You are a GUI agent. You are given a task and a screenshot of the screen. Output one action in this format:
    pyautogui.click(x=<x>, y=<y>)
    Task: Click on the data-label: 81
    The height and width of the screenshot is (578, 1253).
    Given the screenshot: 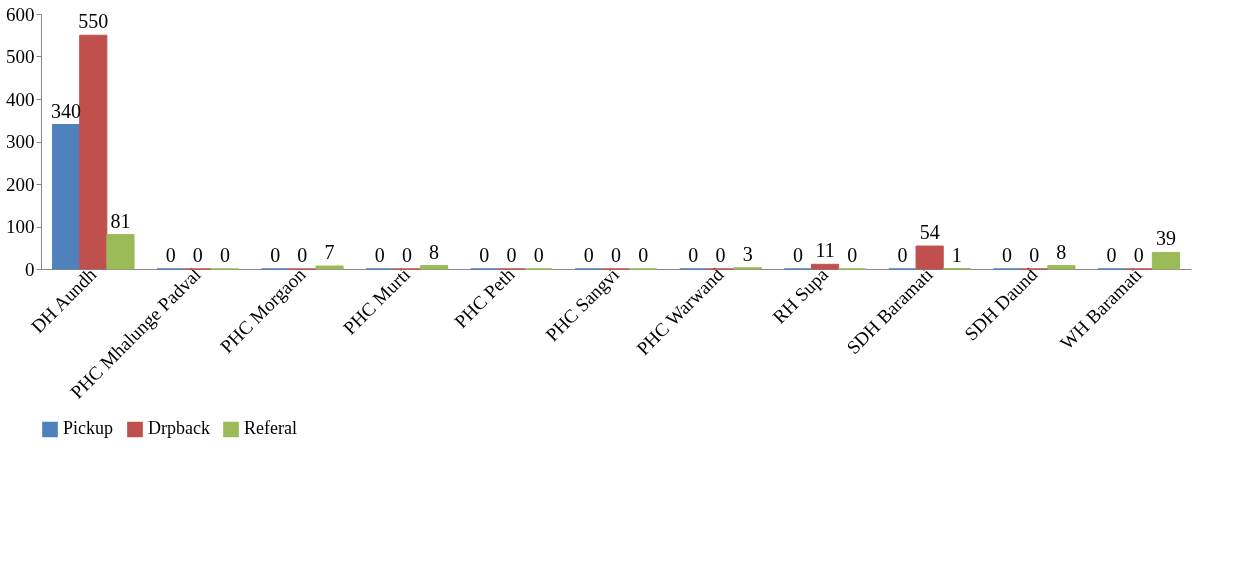 What is the action you would take?
    pyautogui.click(x=120, y=220)
    